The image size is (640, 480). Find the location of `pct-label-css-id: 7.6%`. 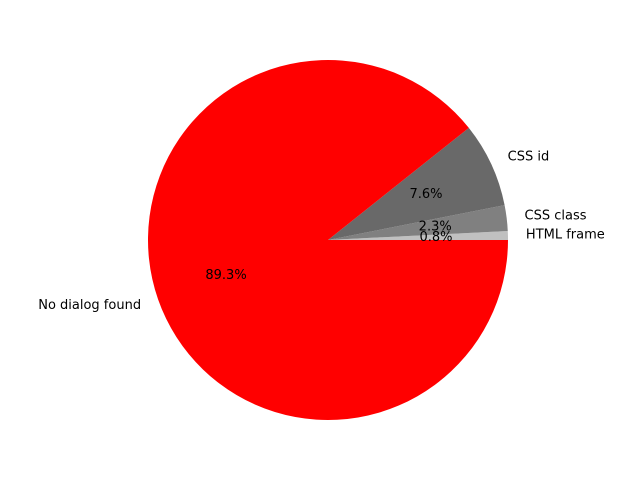

pct-label-css-id: 7.6% is located at coordinates (425, 194).